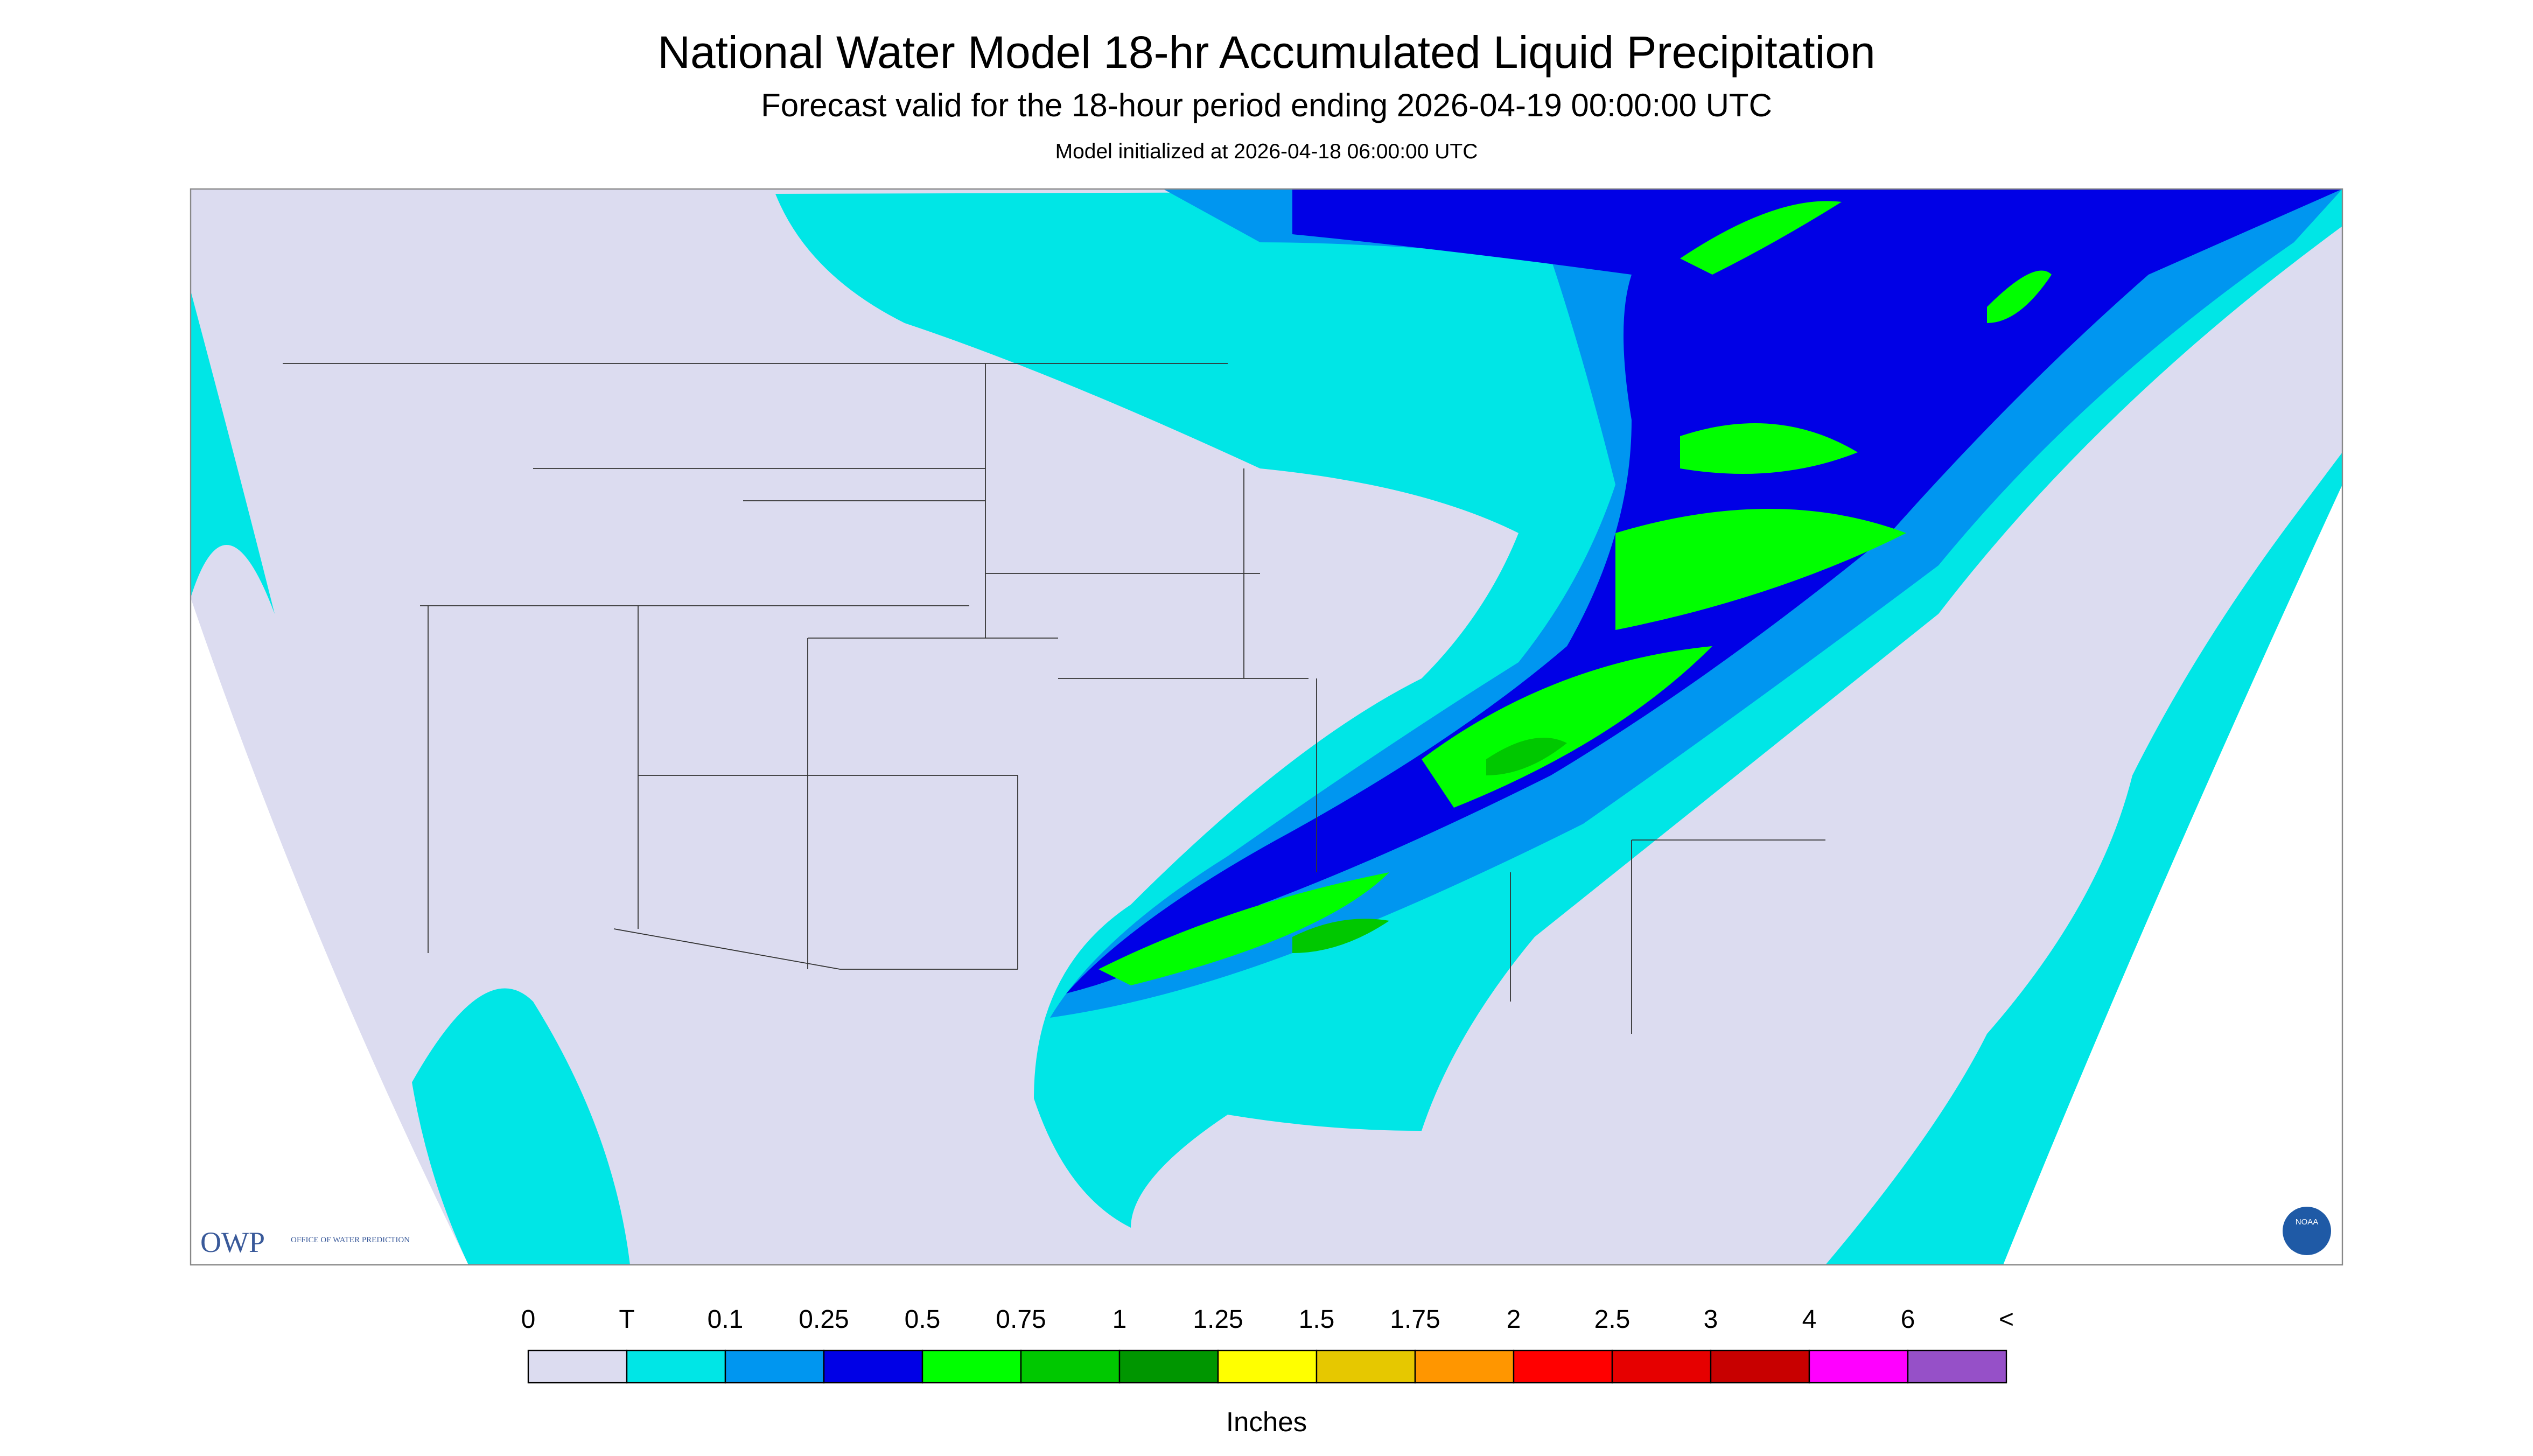 Image resolution: width=2533 pixels, height=1456 pixels. What do you see at coordinates (1120, 1319) in the screenshot?
I see `legend-label: 1` at bounding box center [1120, 1319].